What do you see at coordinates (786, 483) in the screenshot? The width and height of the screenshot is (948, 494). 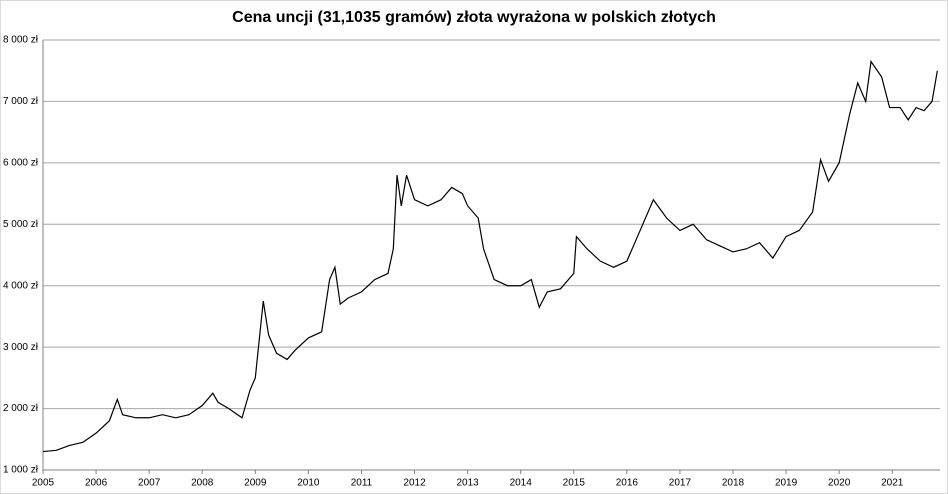 I see `x-tick-label: 2019` at bounding box center [786, 483].